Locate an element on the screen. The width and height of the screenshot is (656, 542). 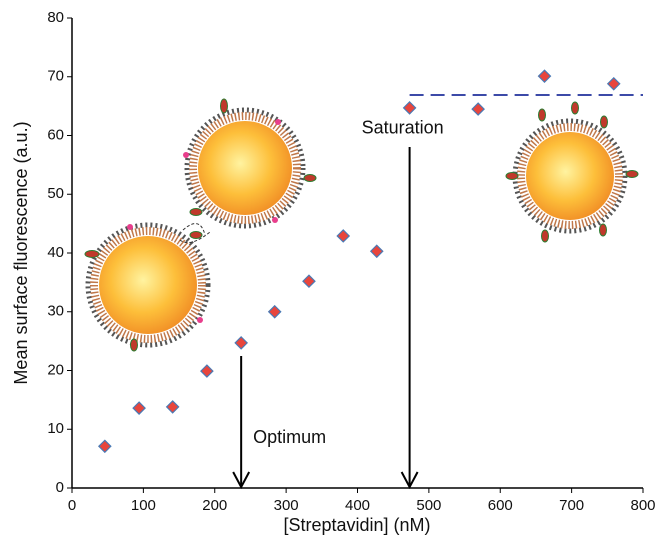
x-tick-label: 300 is located at coordinates (286, 505).